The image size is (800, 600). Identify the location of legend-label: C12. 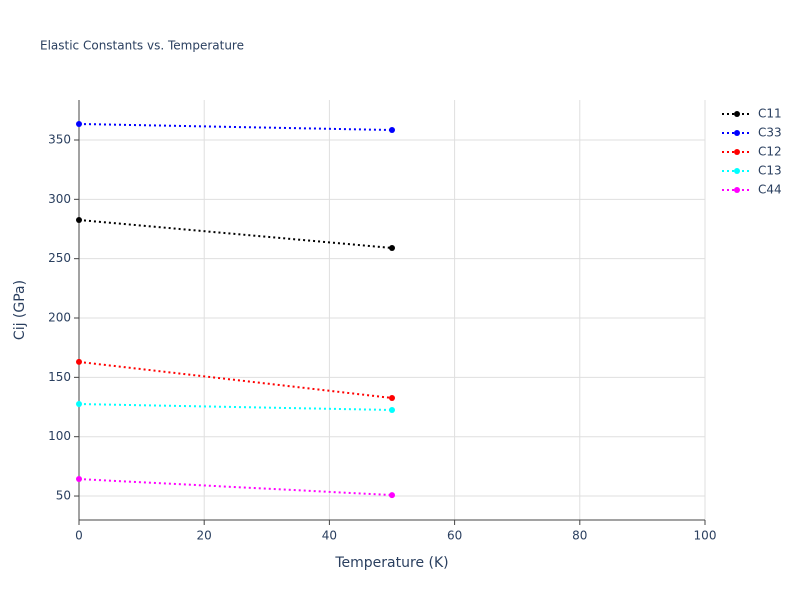
(770, 152).